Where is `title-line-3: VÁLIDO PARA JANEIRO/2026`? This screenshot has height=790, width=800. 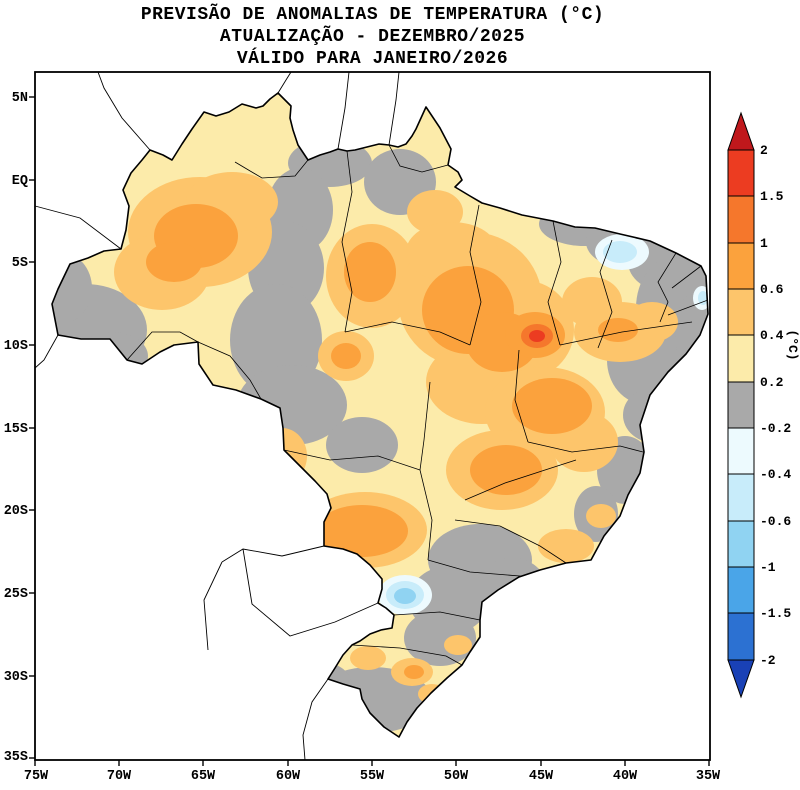 title-line-3: VÁLIDO PARA JANEIRO/2026 is located at coordinates (372, 59).